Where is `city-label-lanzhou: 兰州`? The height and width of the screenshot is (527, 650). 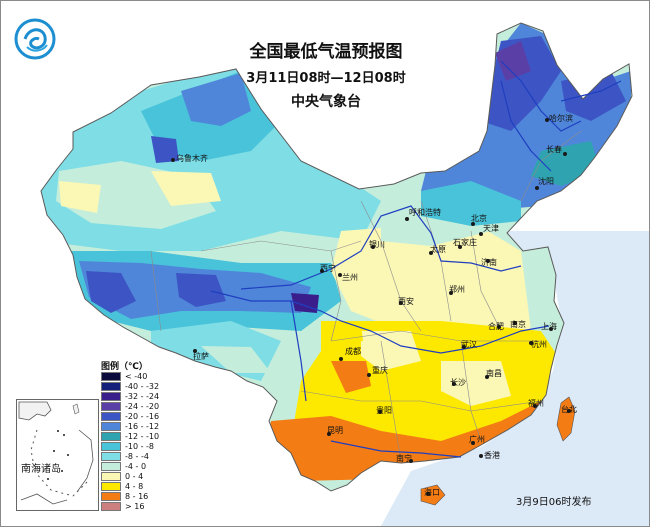 city-label-lanzhou: 兰州 is located at coordinates (350, 277).